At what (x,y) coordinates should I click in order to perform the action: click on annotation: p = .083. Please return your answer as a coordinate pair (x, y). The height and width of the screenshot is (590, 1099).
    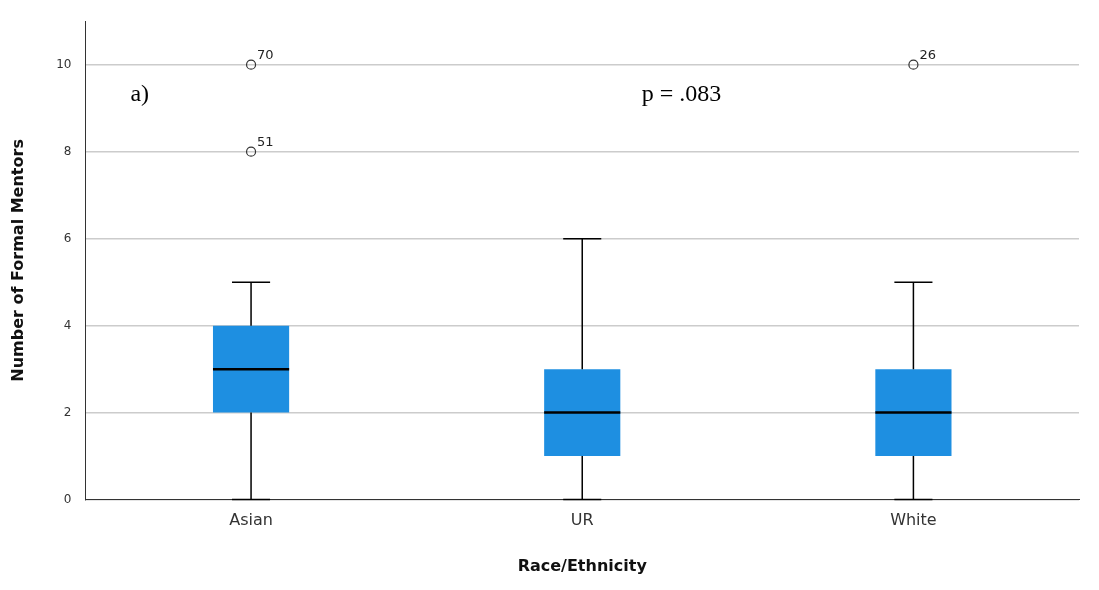
    Looking at the image, I should click on (681, 93).